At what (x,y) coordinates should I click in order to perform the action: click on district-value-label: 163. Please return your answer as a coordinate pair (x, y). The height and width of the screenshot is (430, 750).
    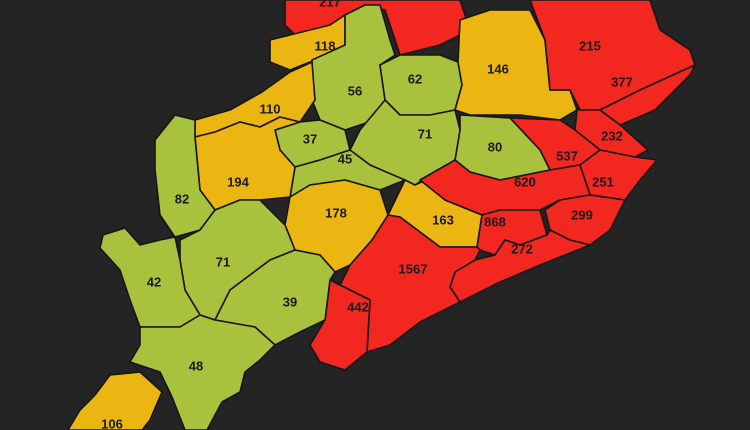
    Looking at the image, I should click on (443, 219).